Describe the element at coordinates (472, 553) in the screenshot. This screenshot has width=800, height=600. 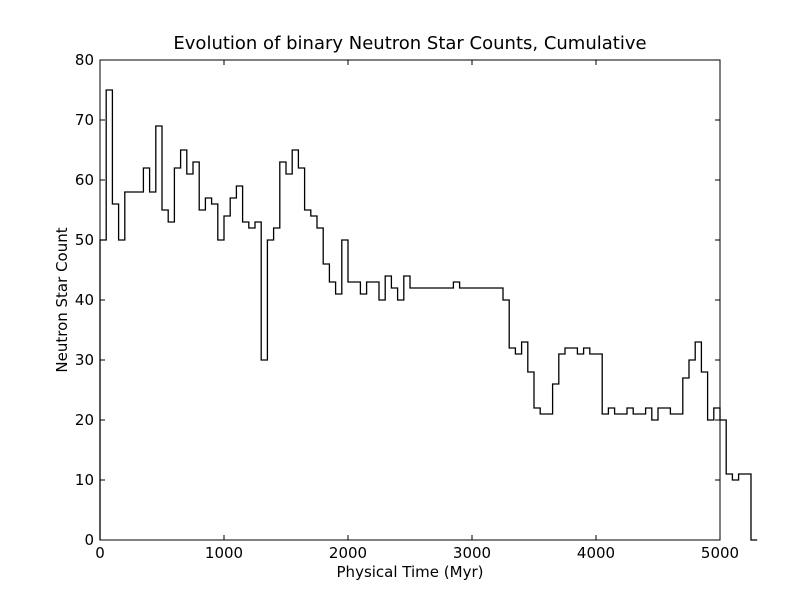
I see `x-tick-label: 3000` at that location.